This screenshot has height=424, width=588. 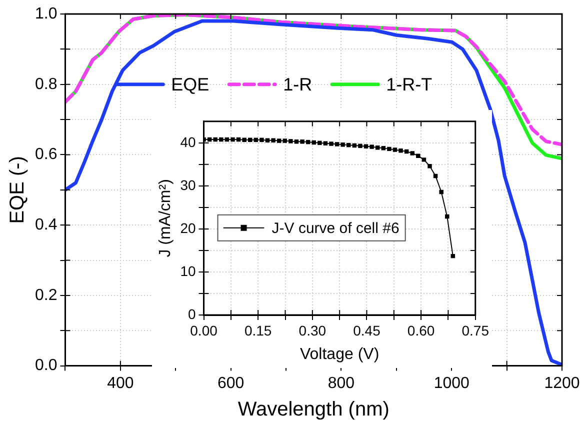 I want to click on x-axis-title: Voltage (V), so click(x=340, y=354).